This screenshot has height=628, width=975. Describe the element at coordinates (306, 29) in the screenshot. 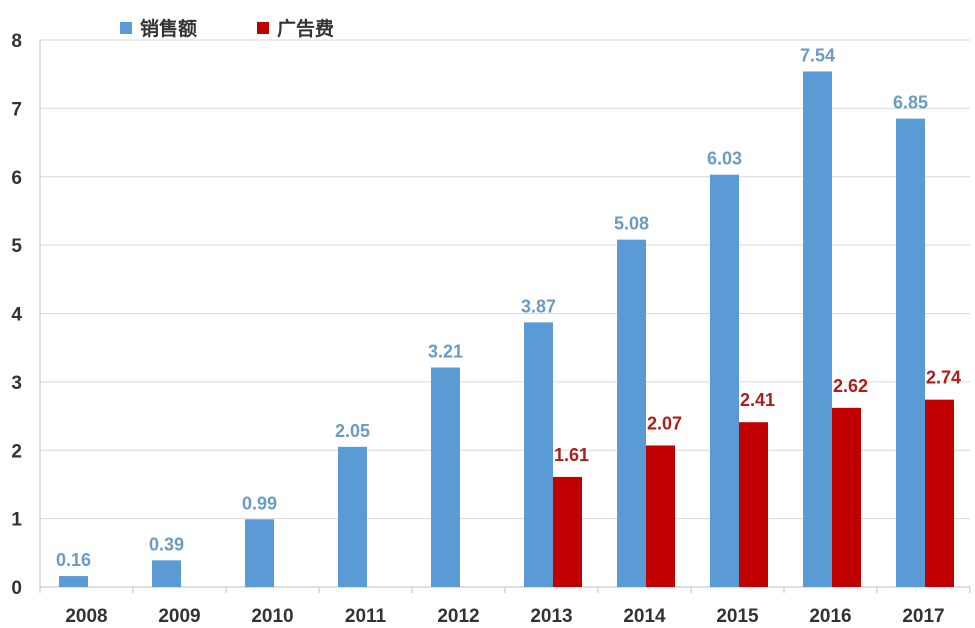

I see `legend-label-ads: 广告费` at that location.